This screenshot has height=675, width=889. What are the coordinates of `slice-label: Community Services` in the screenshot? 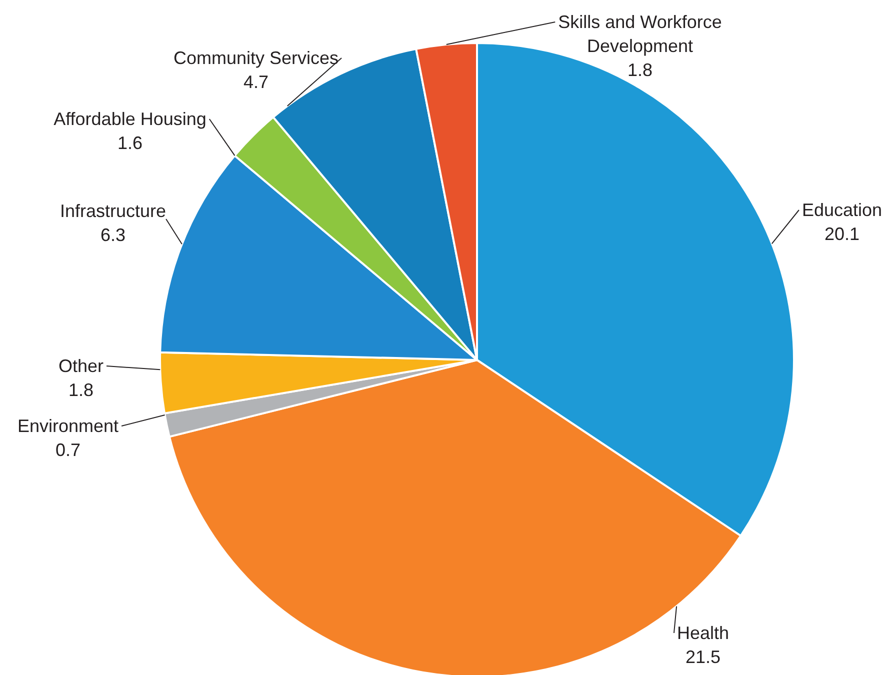 It's located at (256, 58).